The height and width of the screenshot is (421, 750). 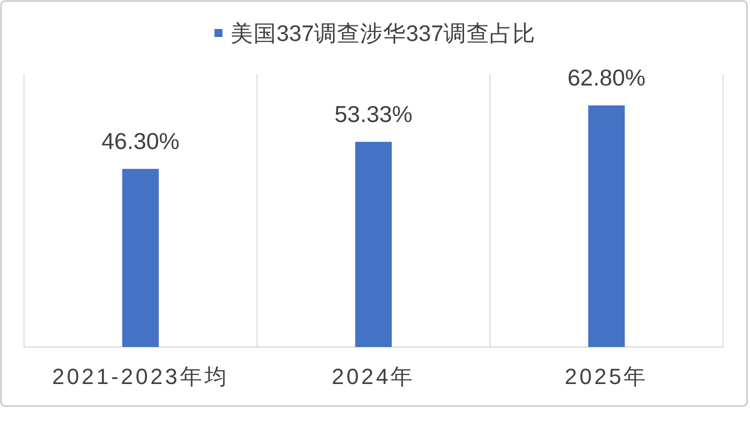 What do you see at coordinates (141, 141) in the screenshot?
I see `data-label: 46.30%` at bounding box center [141, 141].